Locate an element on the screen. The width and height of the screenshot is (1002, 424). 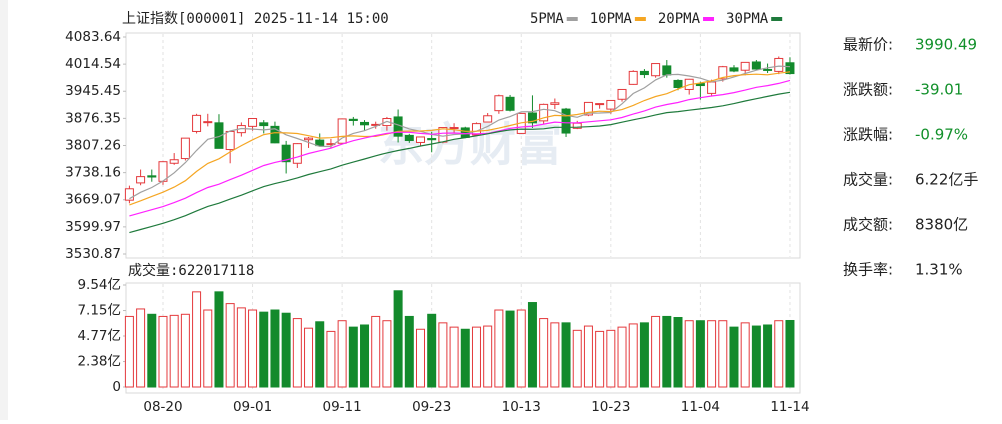
quote-value: -39.01 is located at coordinates (939, 90).